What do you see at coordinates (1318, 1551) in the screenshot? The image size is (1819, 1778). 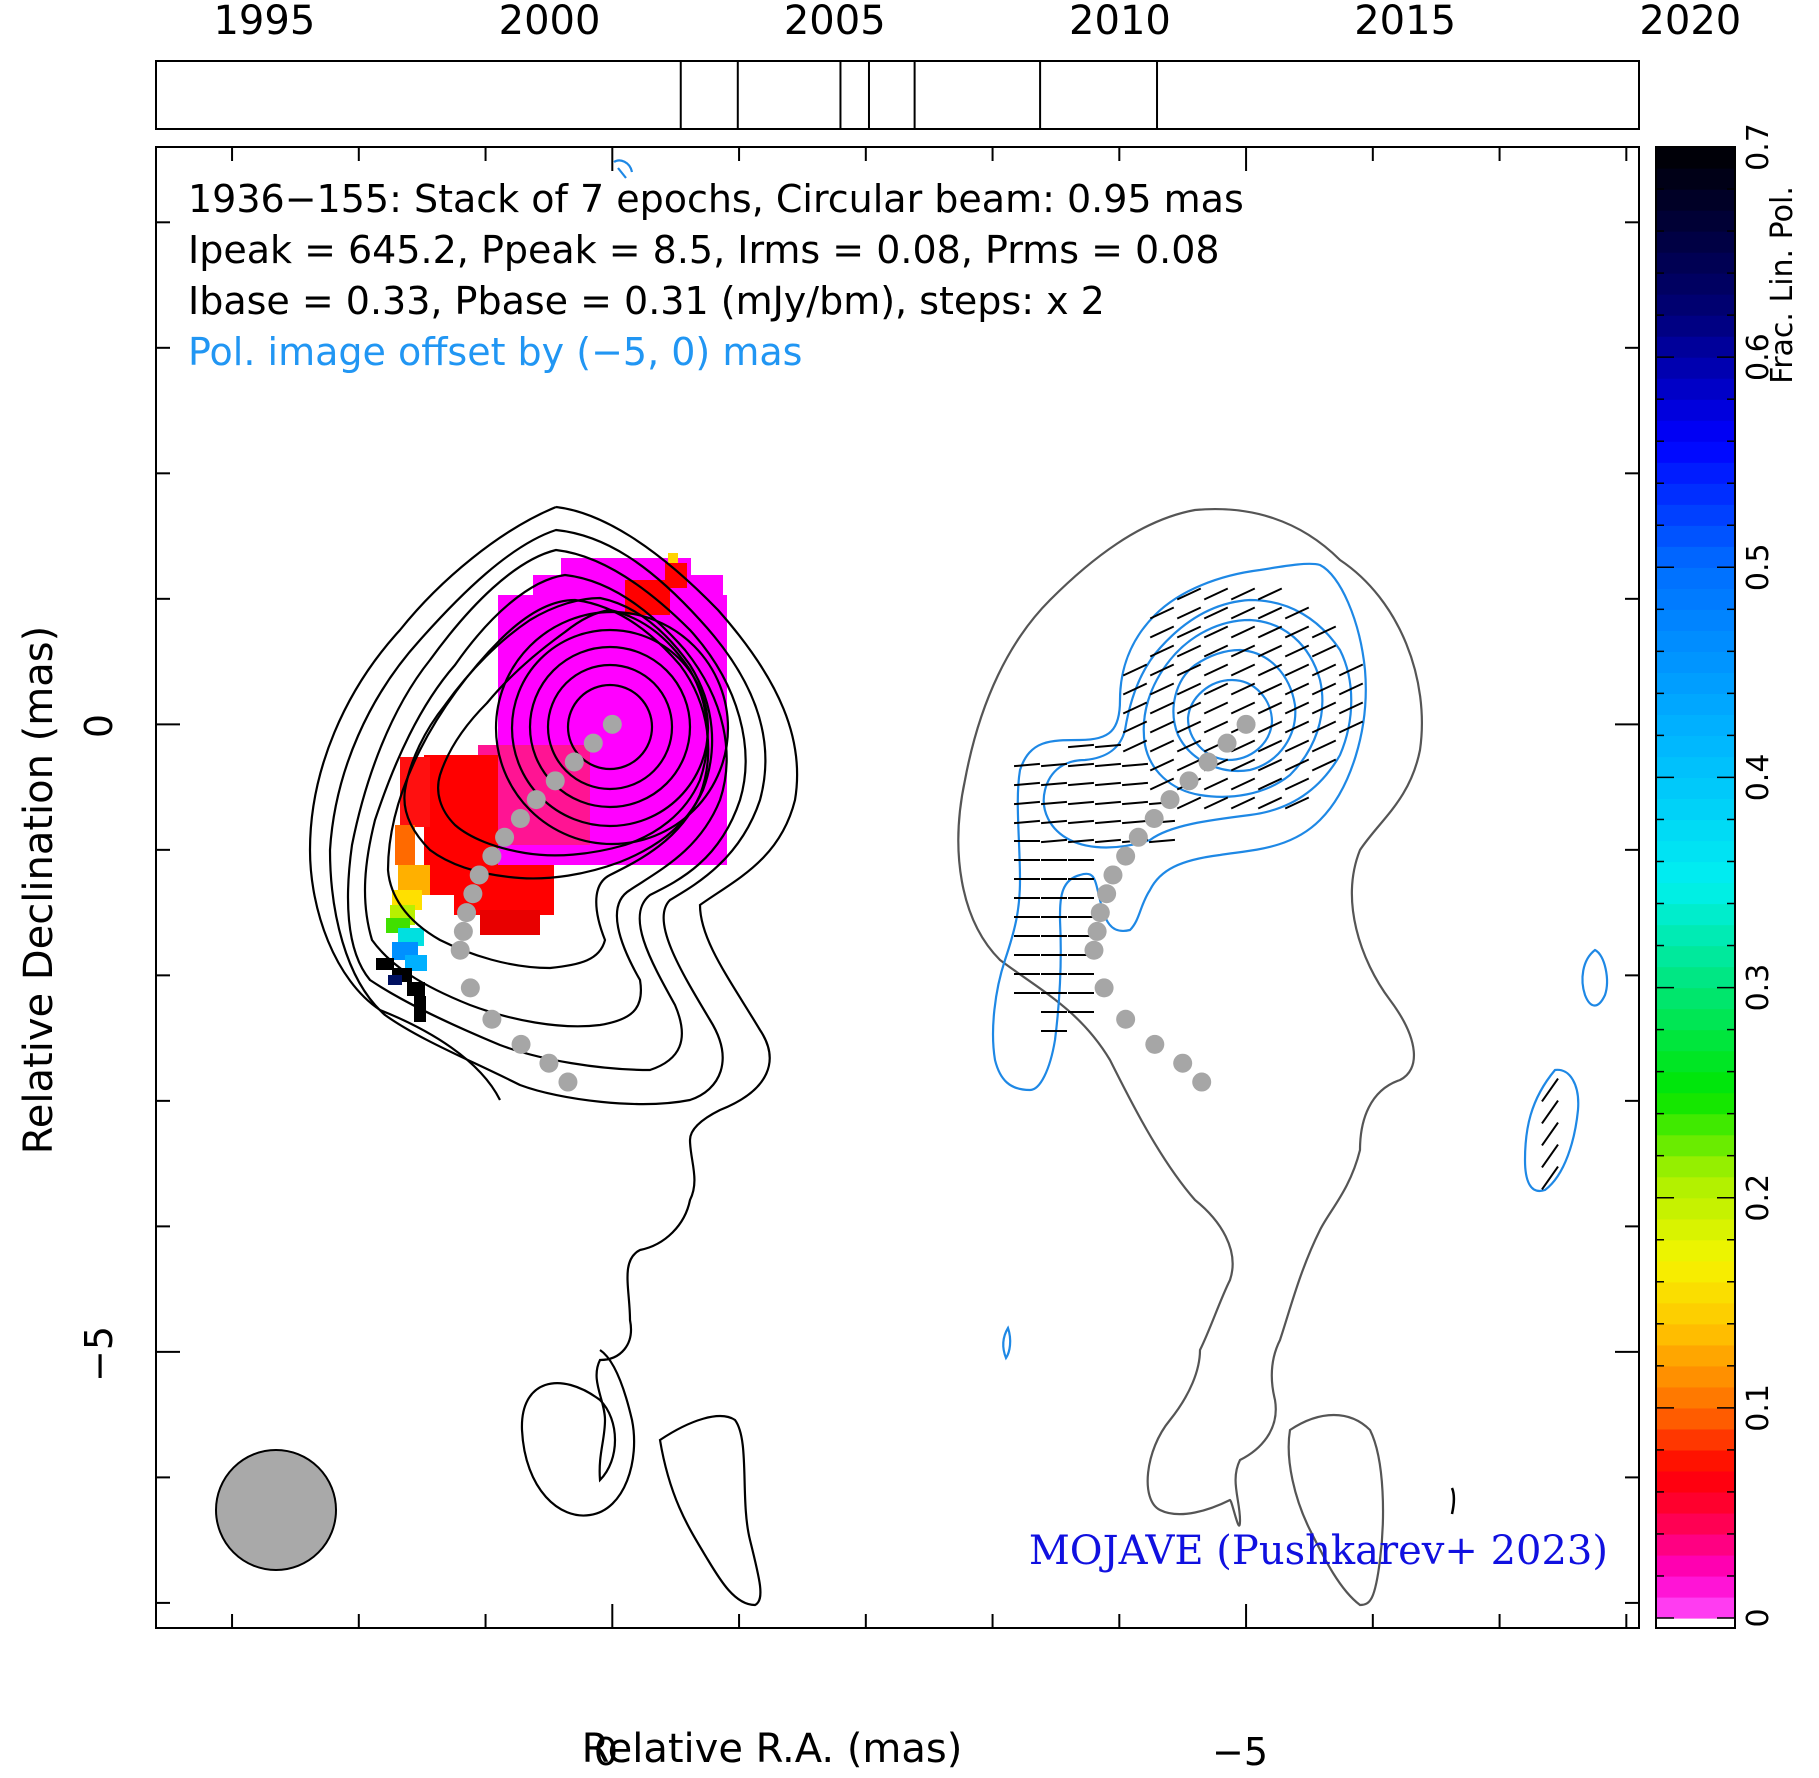 I see `credit-text: MOJAVE (Pushkarev+ 2023)` at bounding box center [1318, 1551].